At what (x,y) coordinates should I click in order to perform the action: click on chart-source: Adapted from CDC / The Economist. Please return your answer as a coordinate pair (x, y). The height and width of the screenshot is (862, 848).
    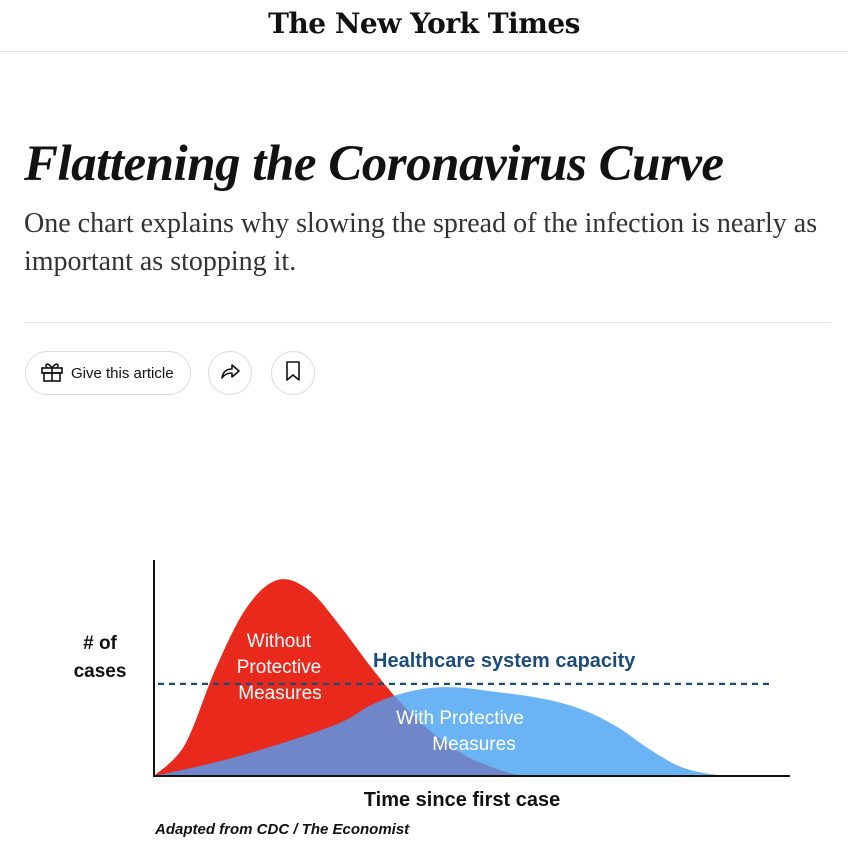
    Looking at the image, I should click on (282, 829).